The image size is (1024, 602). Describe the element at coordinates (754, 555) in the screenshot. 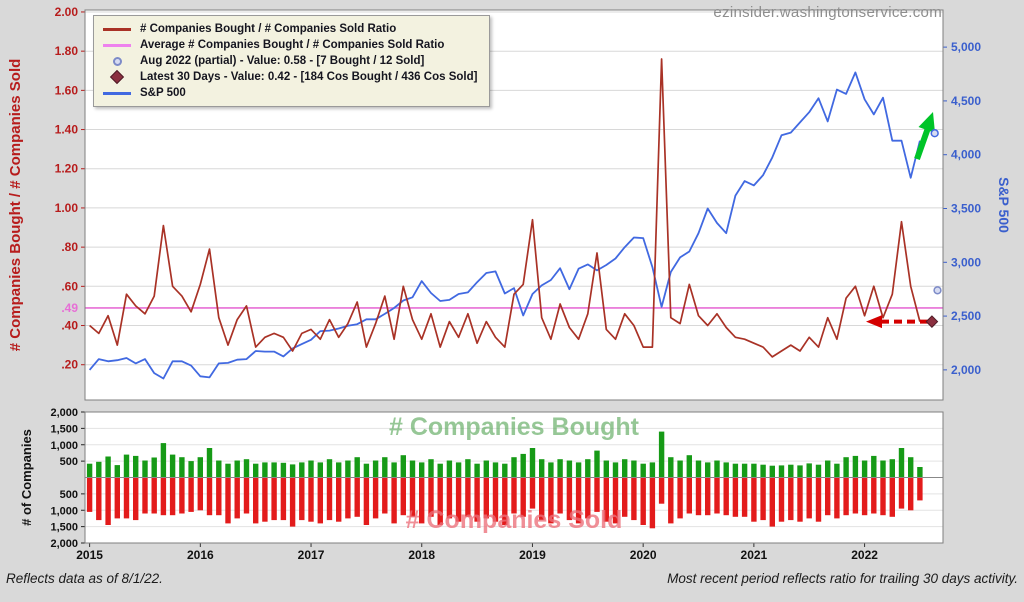

I see `year-label: 2021` at that location.